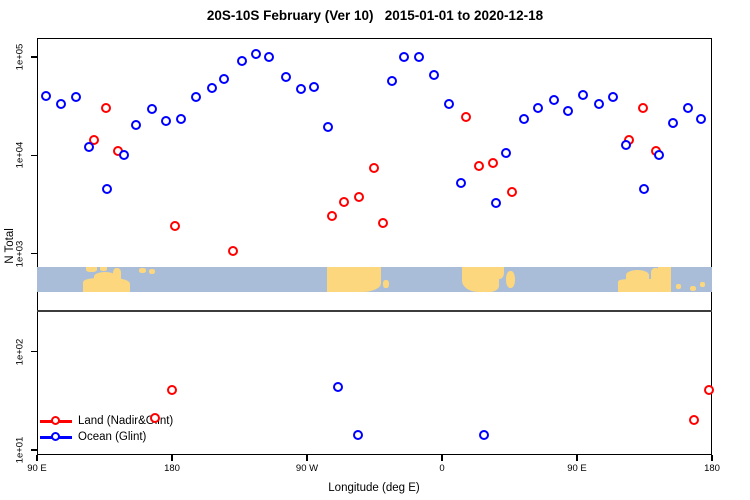 The width and height of the screenshot is (750, 500). Describe the element at coordinates (20, 352) in the screenshot. I see `y-axis-tick-label: 1e+02` at that location.